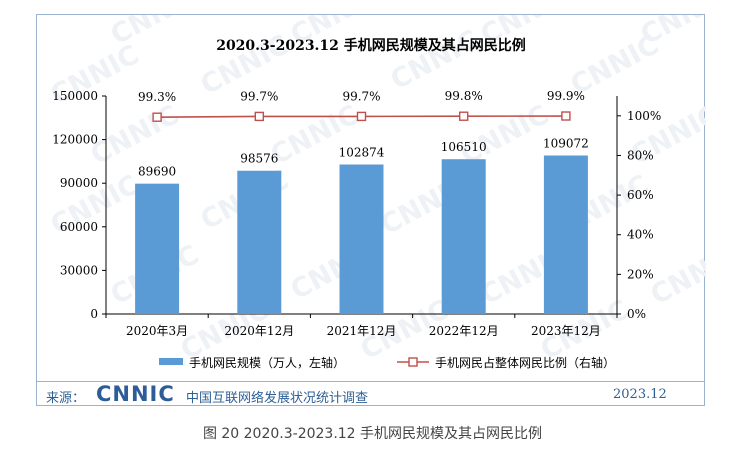 Image resolution: width=745 pixels, height=455 pixels. I want to click on chart-title: 2020.3-2023.12 手机网民规模及其占网民比例, so click(371, 45).